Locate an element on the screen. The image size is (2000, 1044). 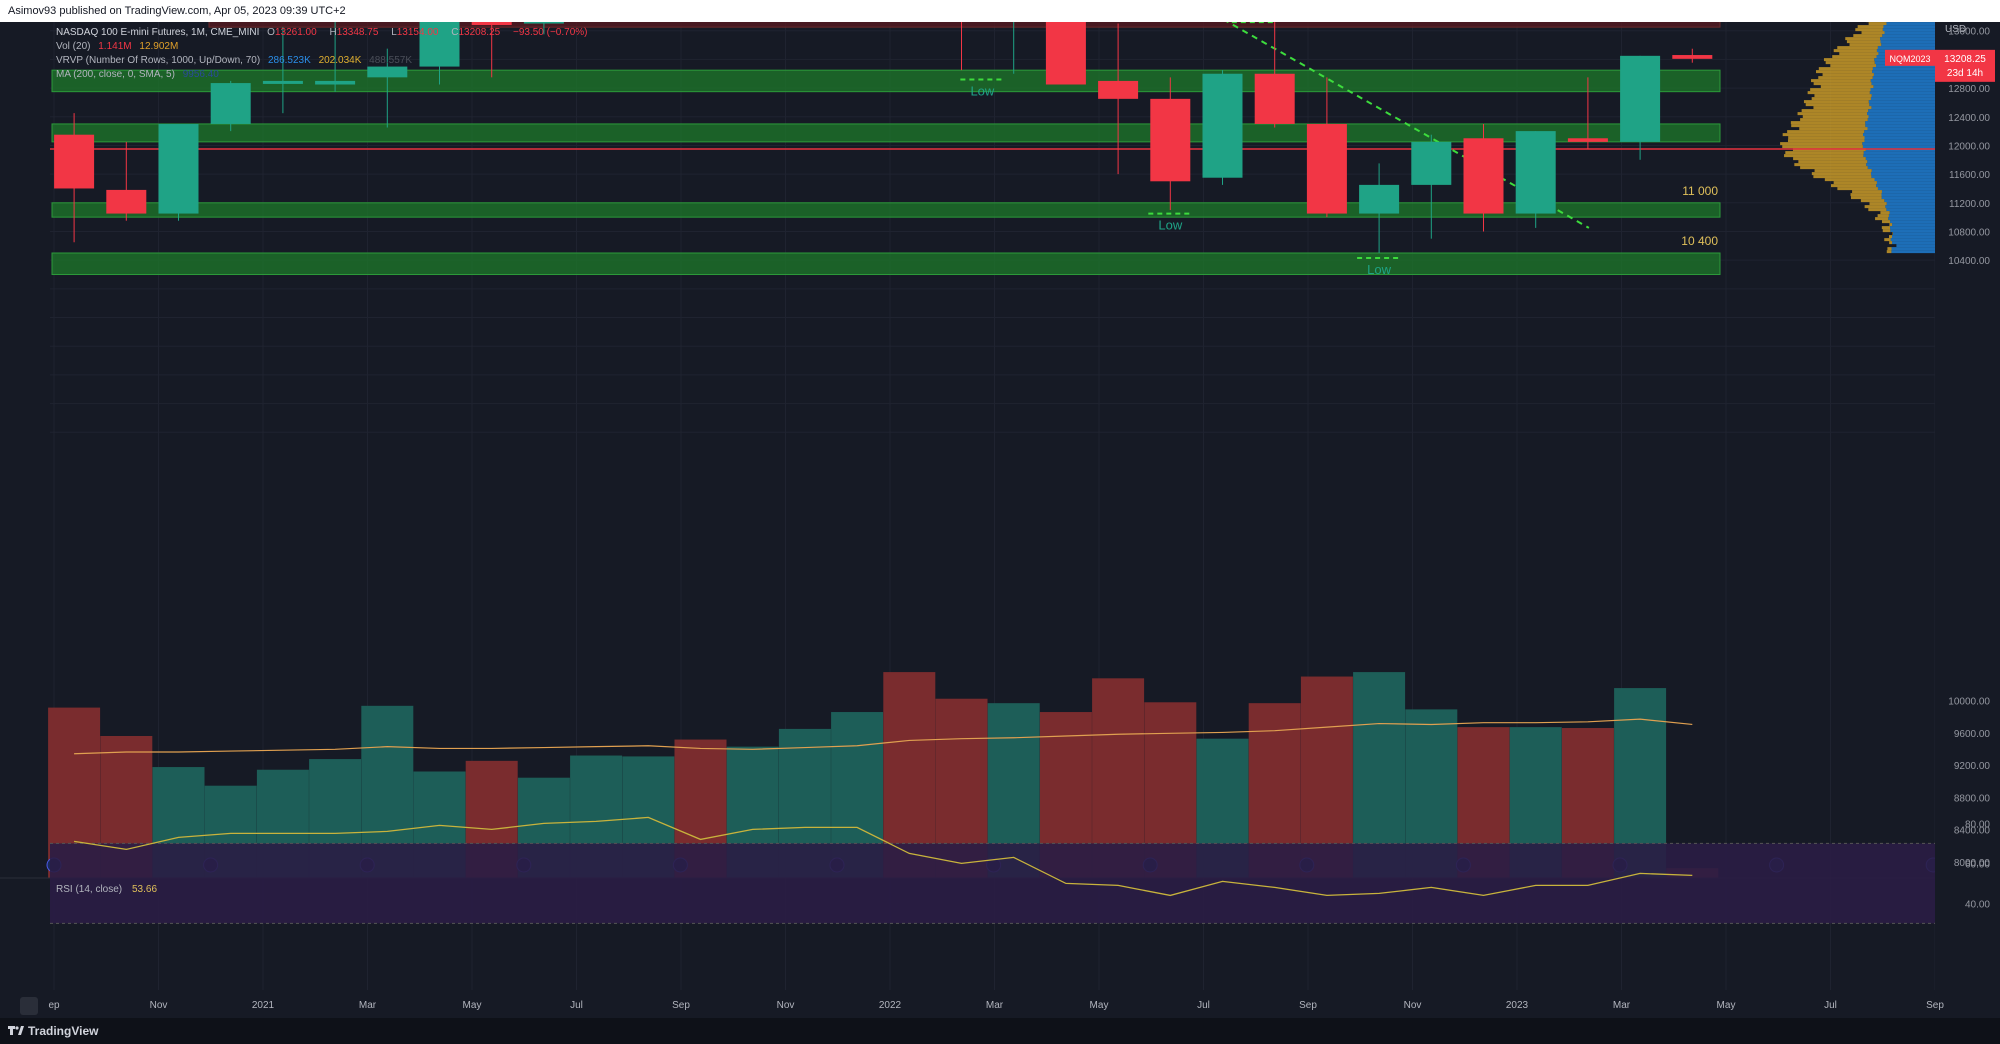
price-tick-label: 10800.00 is located at coordinates (1969, 232).